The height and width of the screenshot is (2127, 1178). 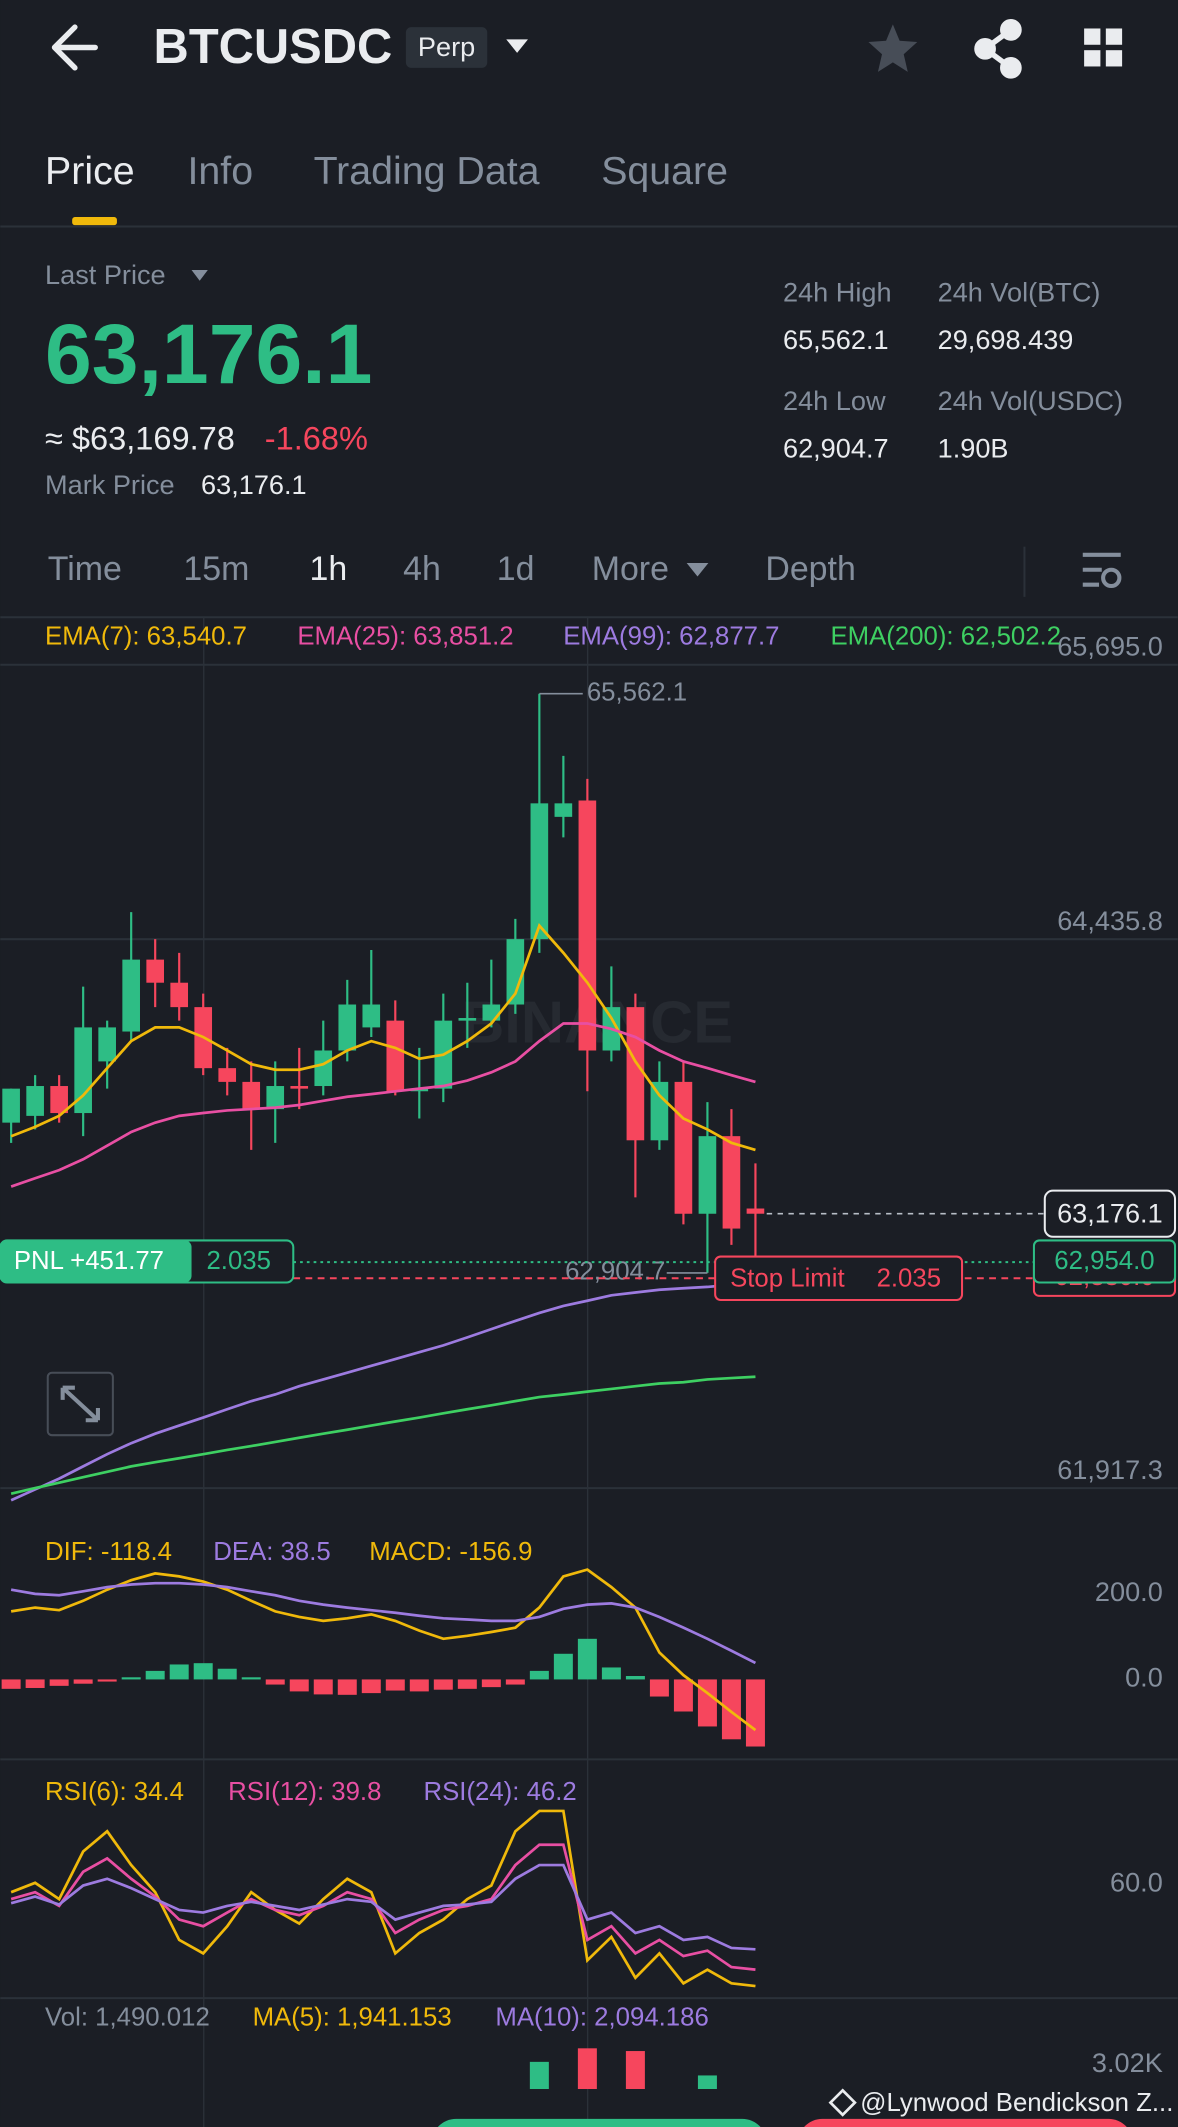 I want to click on legend-entry: RSI(12): 39.8, so click(x=304, y=1792).